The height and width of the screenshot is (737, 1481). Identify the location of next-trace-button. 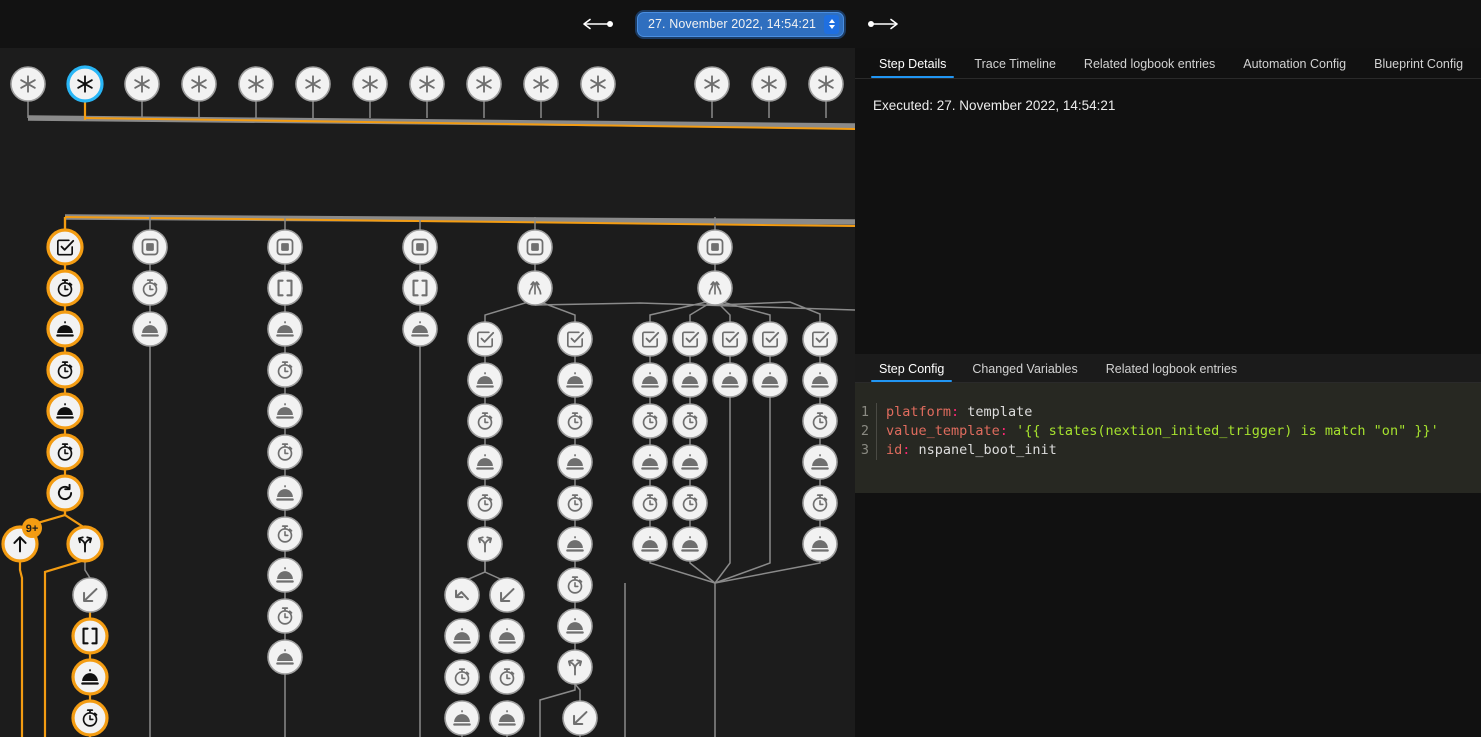
(882, 24).